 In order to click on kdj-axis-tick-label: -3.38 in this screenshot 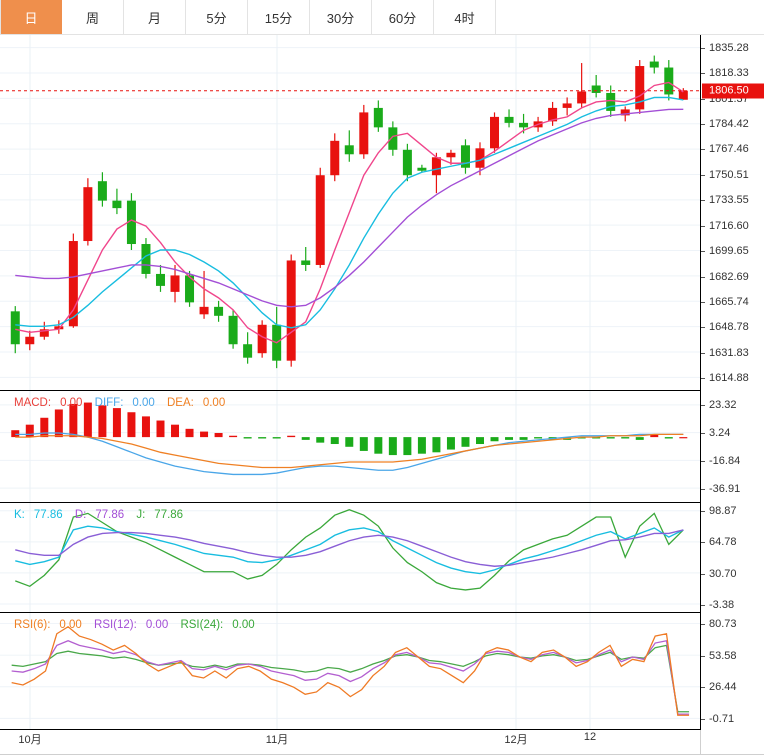, I will do `click(722, 604)`.